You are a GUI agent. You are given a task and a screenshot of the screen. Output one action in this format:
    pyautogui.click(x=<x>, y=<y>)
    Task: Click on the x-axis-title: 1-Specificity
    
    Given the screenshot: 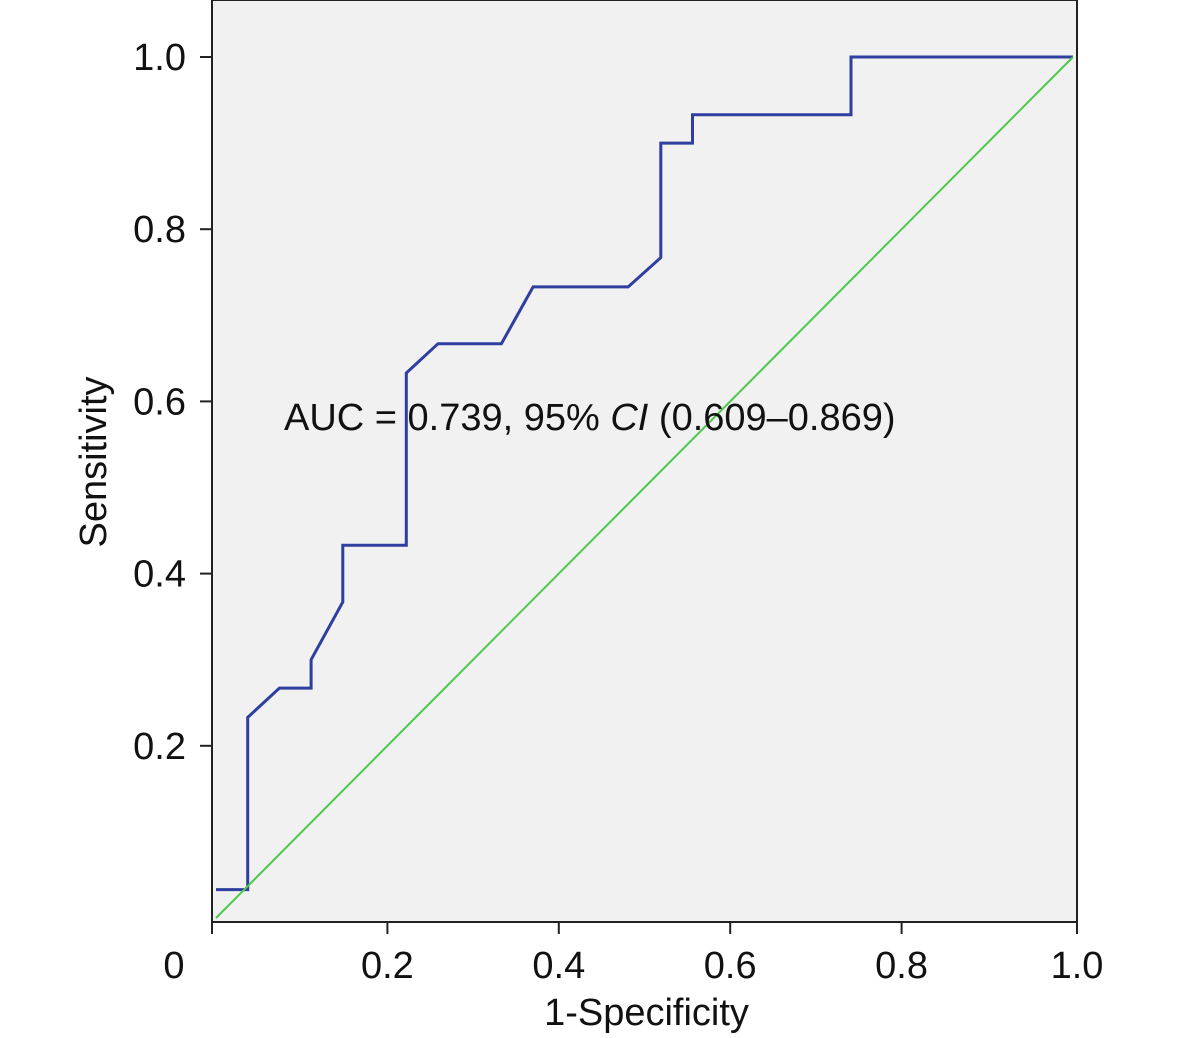 What is the action you would take?
    pyautogui.click(x=646, y=1013)
    